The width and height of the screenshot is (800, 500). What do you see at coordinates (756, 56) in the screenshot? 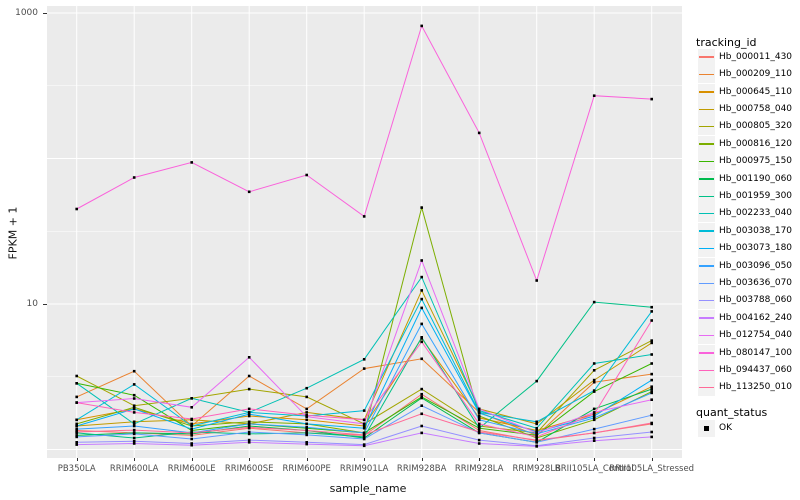
I see `legend-item-label: Hb_000011_430` at bounding box center [756, 56].